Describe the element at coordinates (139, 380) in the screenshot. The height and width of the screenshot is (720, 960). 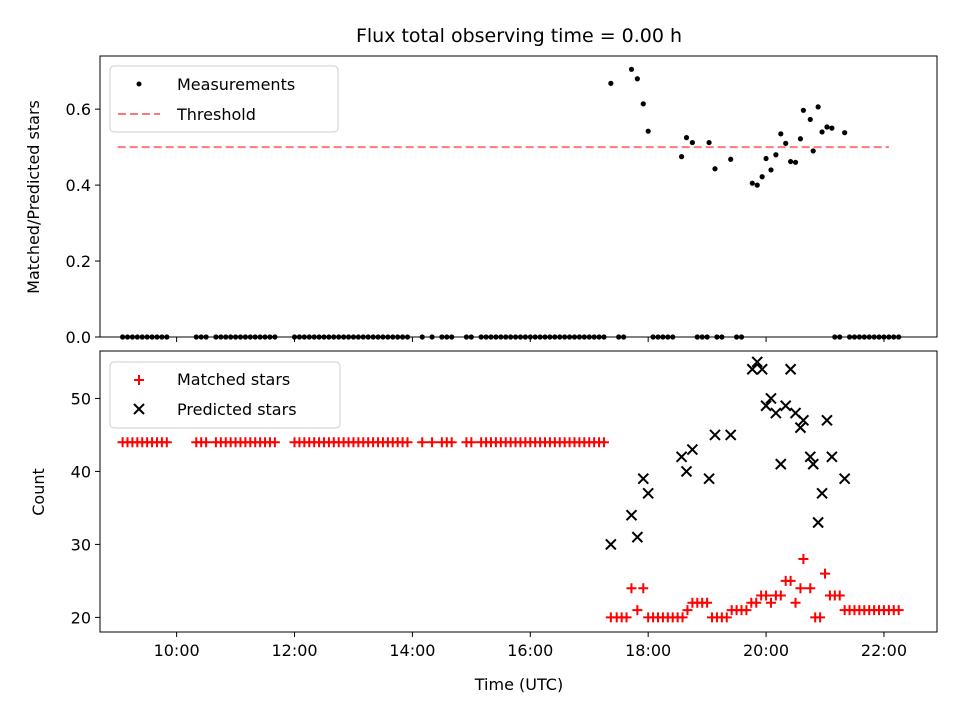
I see `legend-matched-marker` at that location.